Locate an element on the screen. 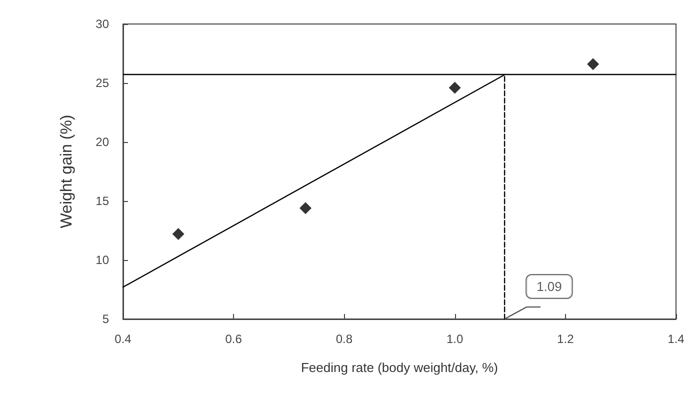  x-tick-label: 0.6 is located at coordinates (233, 339).